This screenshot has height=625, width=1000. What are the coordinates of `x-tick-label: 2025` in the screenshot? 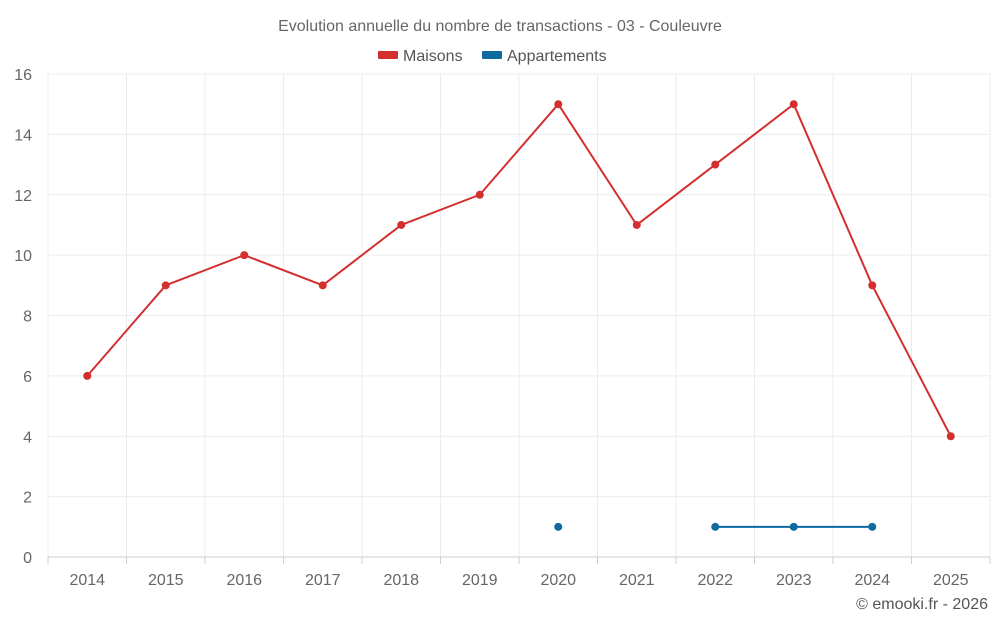 It's located at (951, 580).